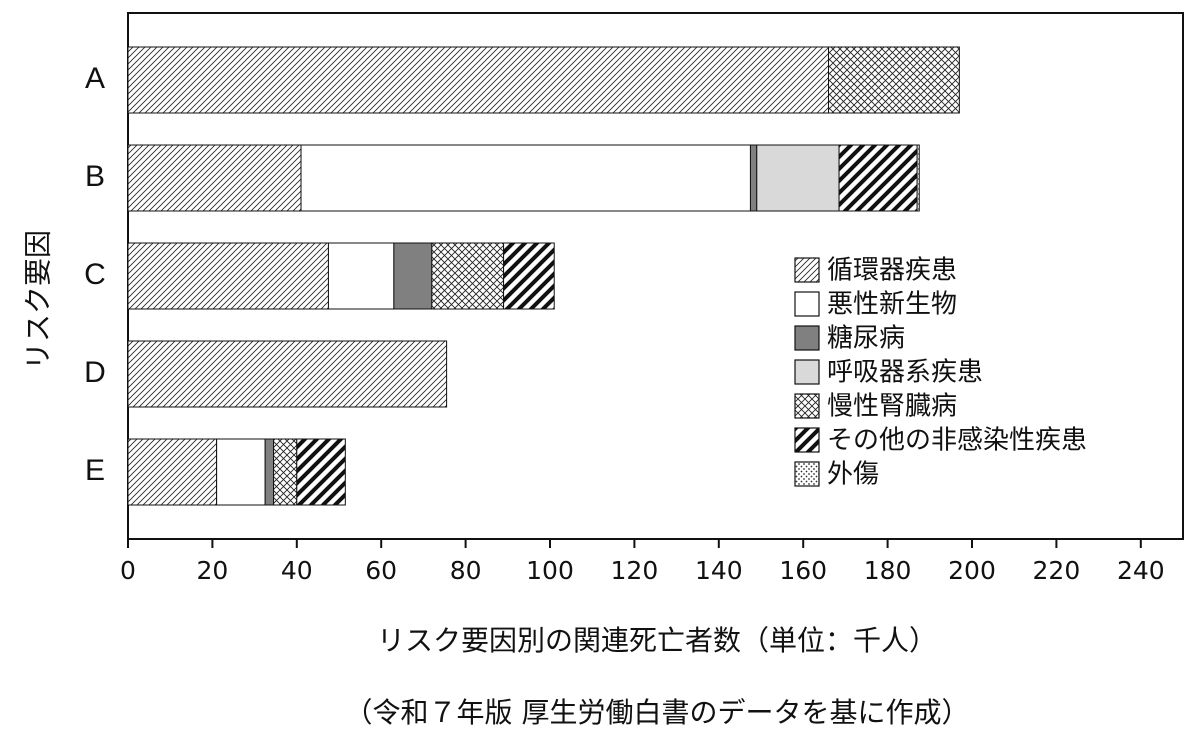  What do you see at coordinates (95, 176) in the screenshot?
I see `category-label-b: B` at bounding box center [95, 176].